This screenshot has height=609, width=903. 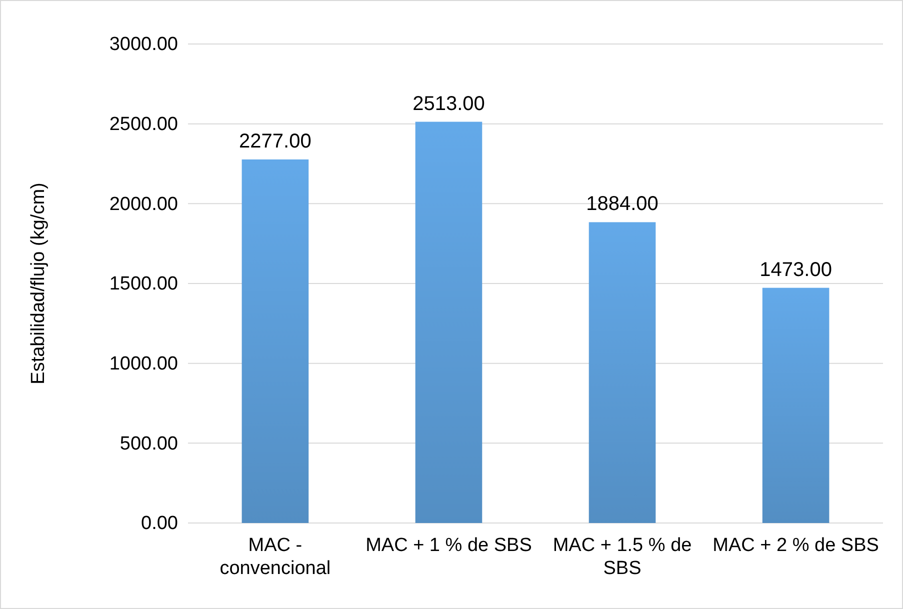 What do you see at coordinates (275, 141) in the screenshot?
I see `data-label: 2277.00` at bounding box center [275, 141].